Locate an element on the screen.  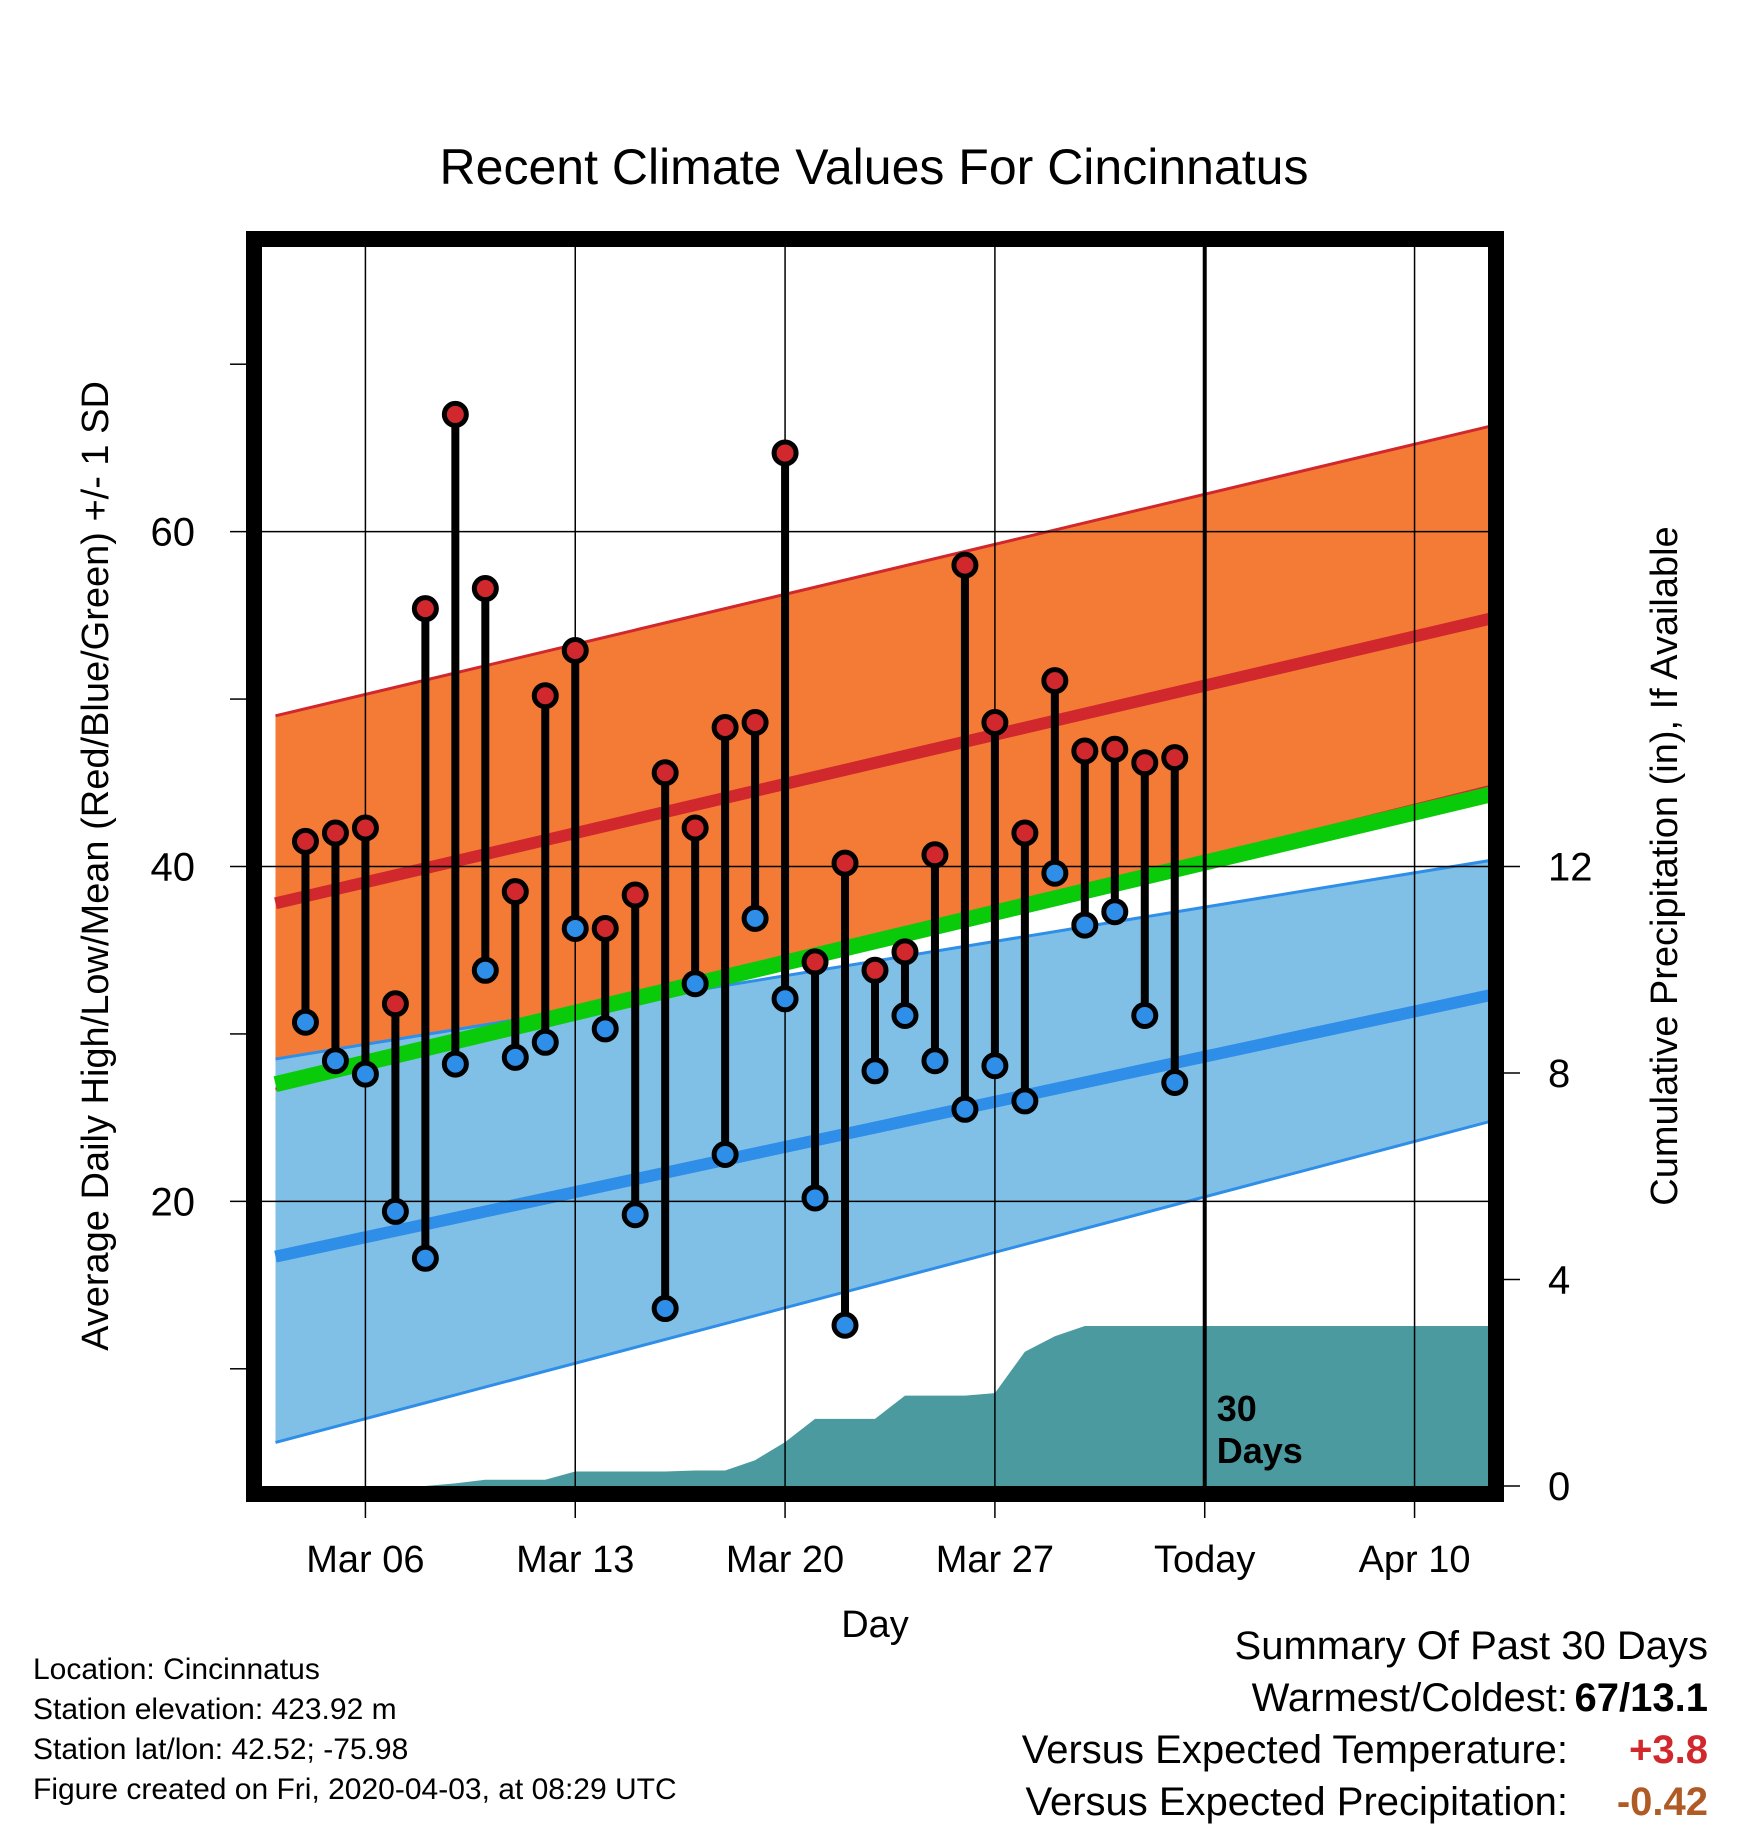
today-days-label: 30 Days is located at coordinates (1260, 1429).